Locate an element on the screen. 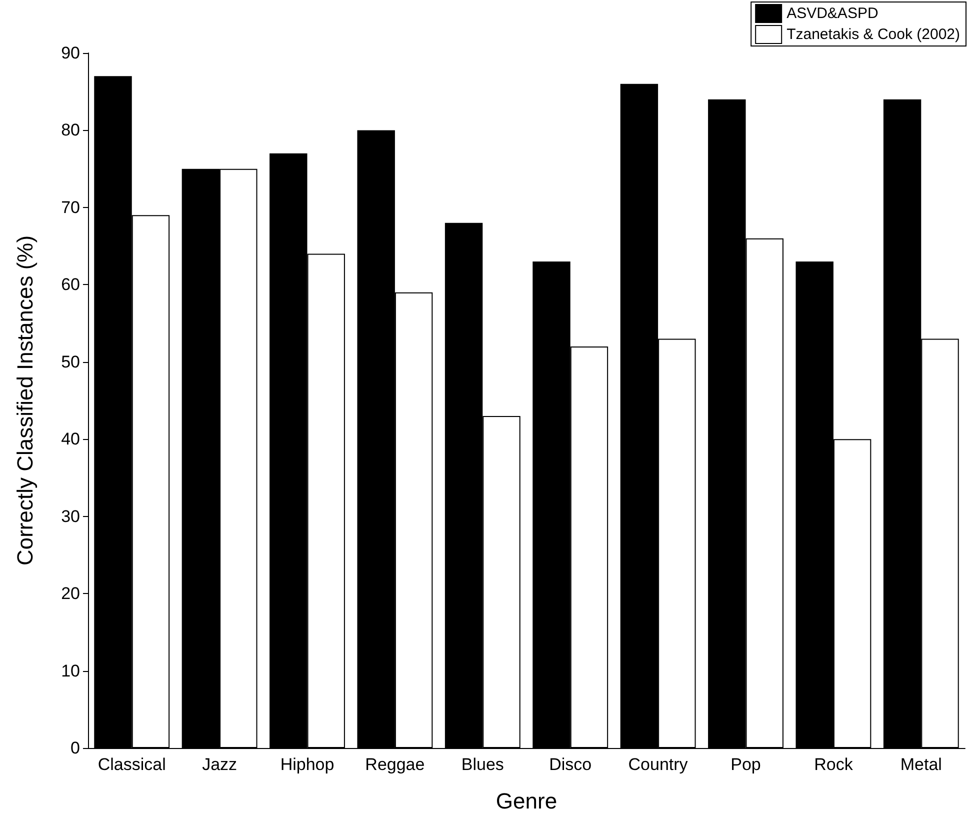  y-tick-label: 10 is located at coordinates (70, 670).